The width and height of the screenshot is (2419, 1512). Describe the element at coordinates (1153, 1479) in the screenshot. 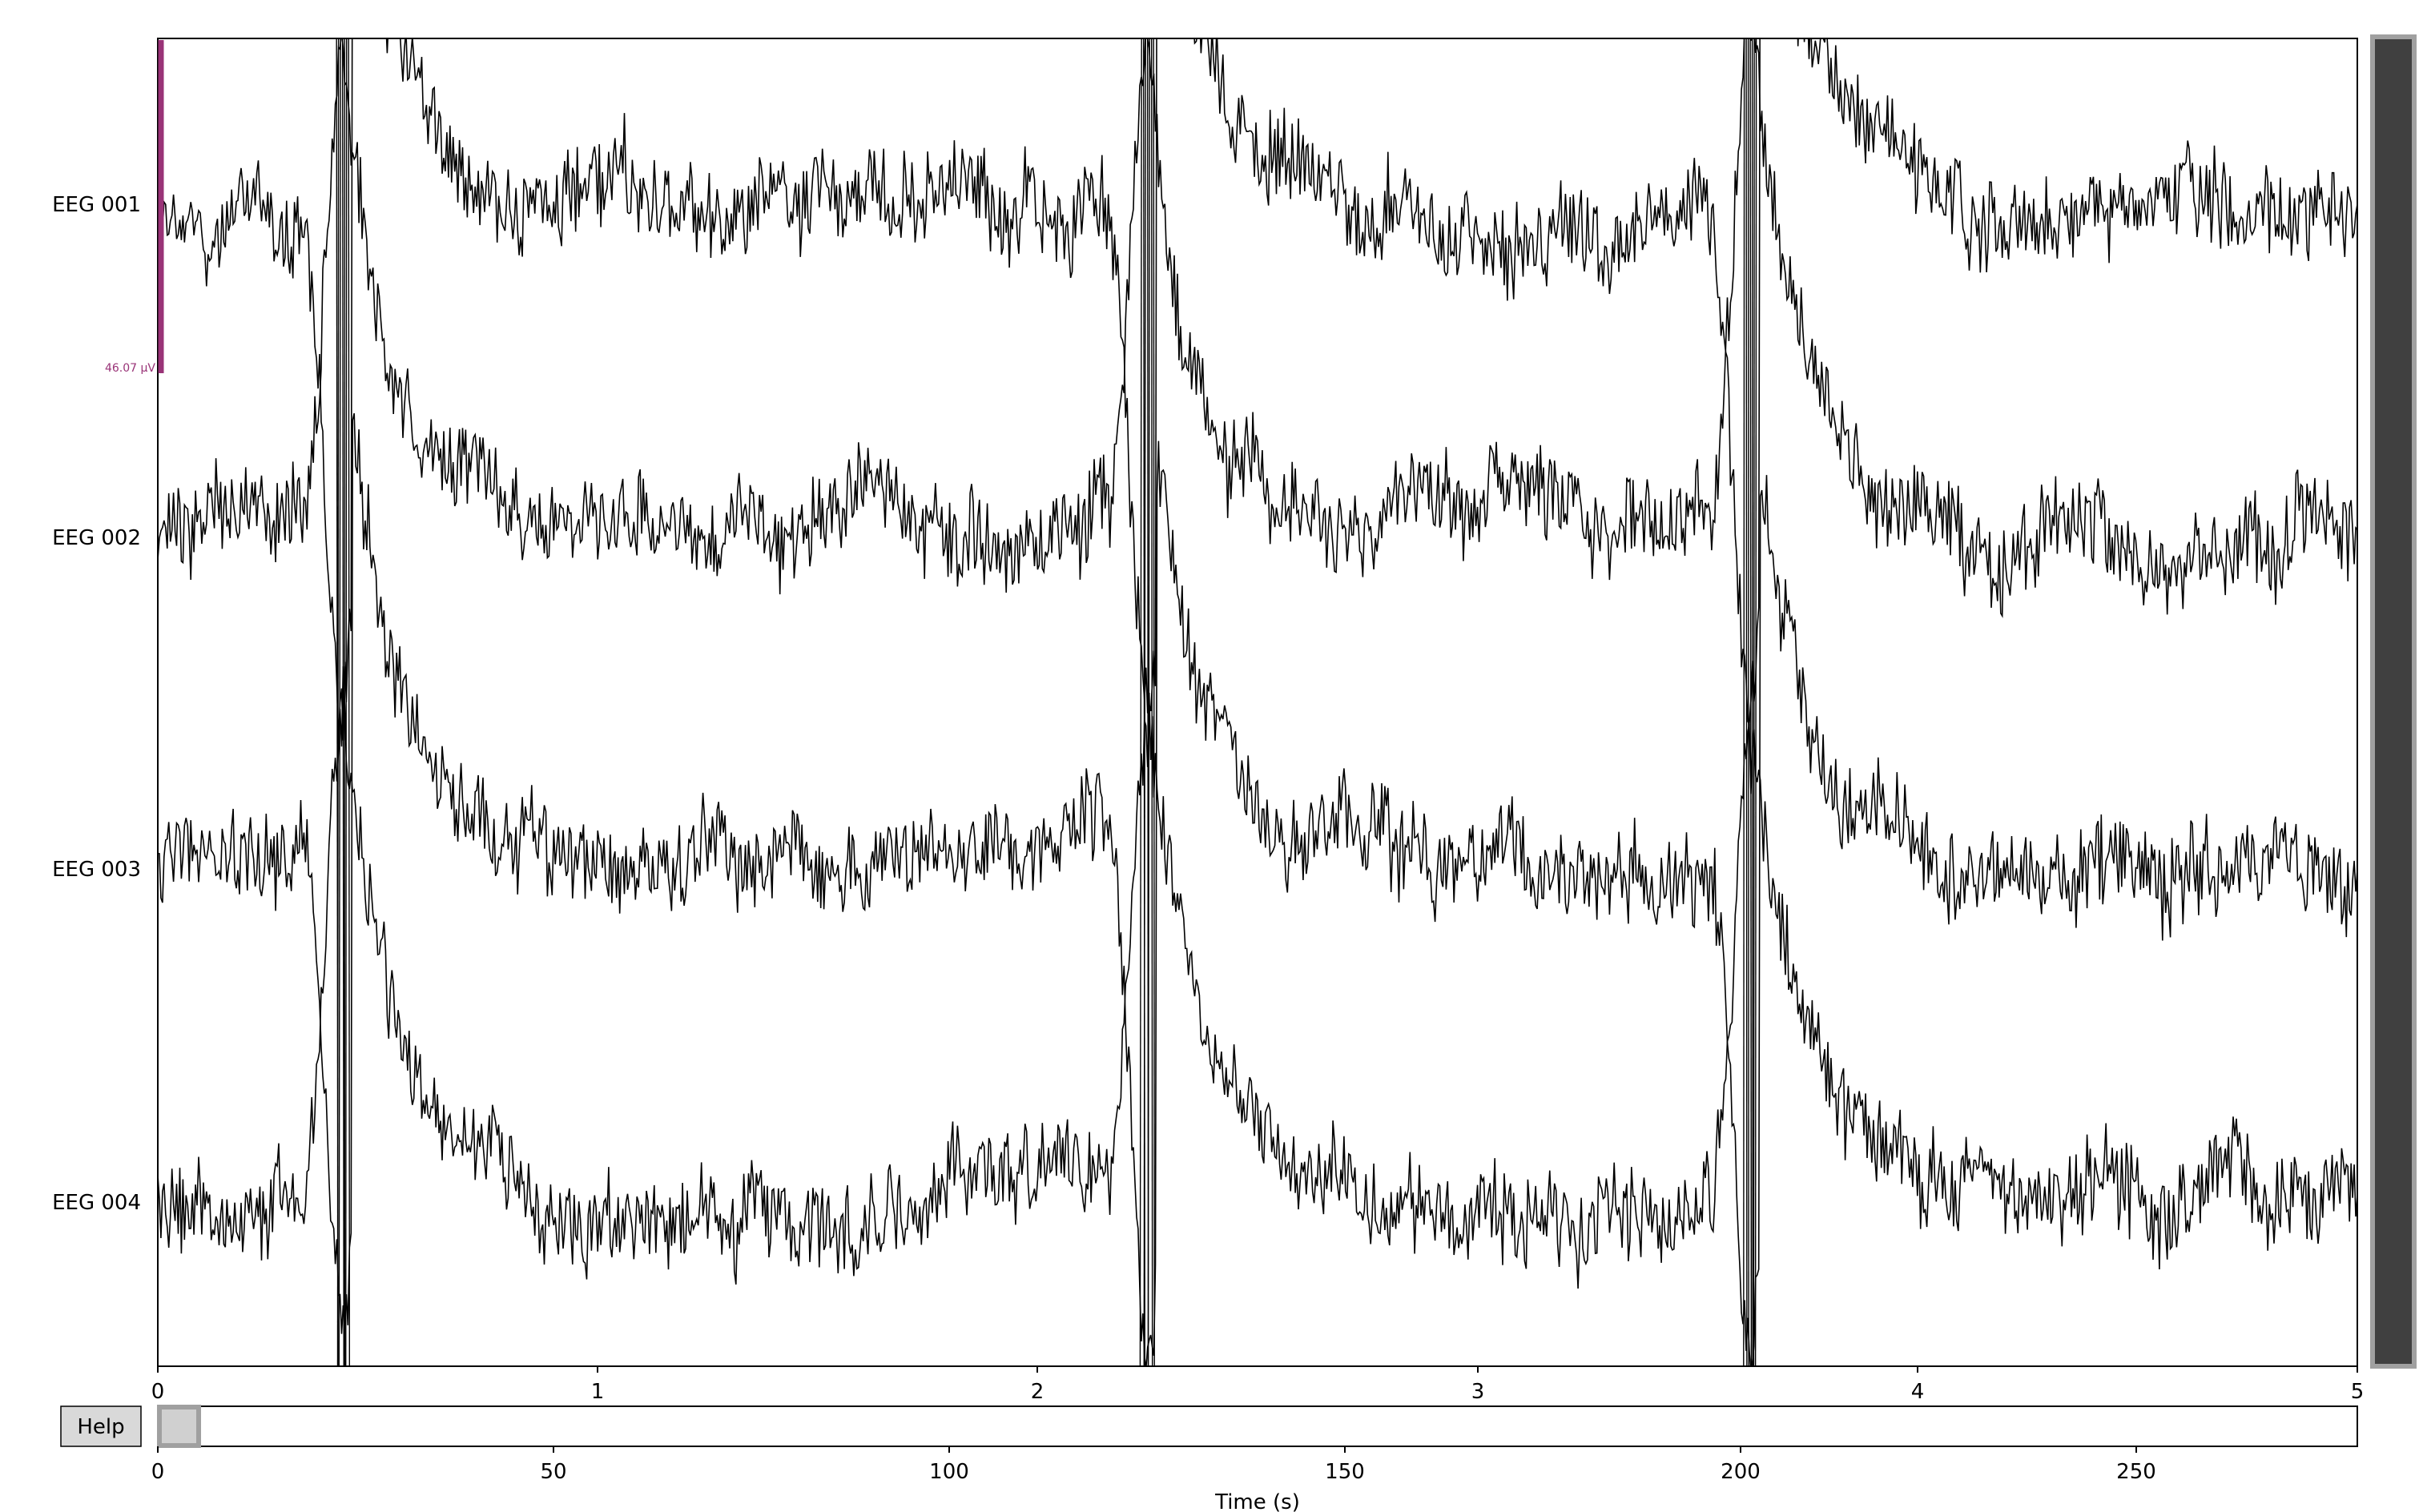

I see `time-x-axis: 0 50 100 150 200 250 Time (s)` at that location.